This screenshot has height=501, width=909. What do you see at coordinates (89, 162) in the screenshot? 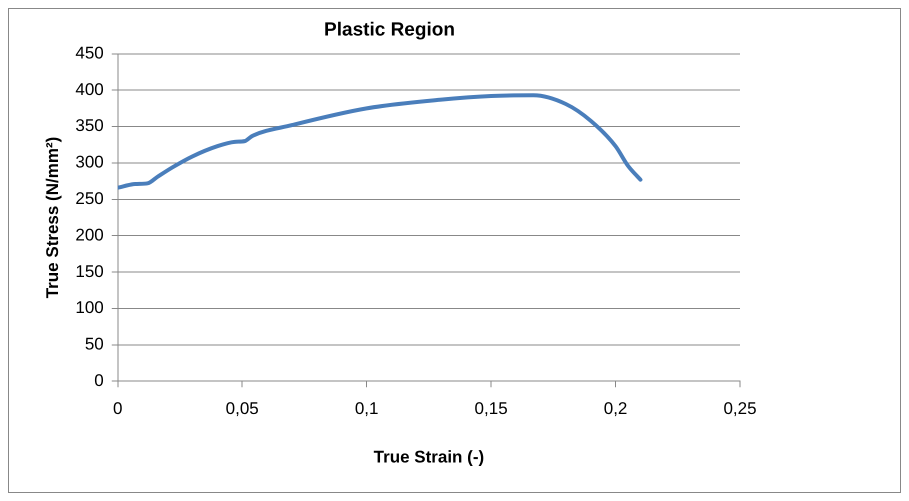
I see `y-tick-label: 300` at bounding box center [89, 162].